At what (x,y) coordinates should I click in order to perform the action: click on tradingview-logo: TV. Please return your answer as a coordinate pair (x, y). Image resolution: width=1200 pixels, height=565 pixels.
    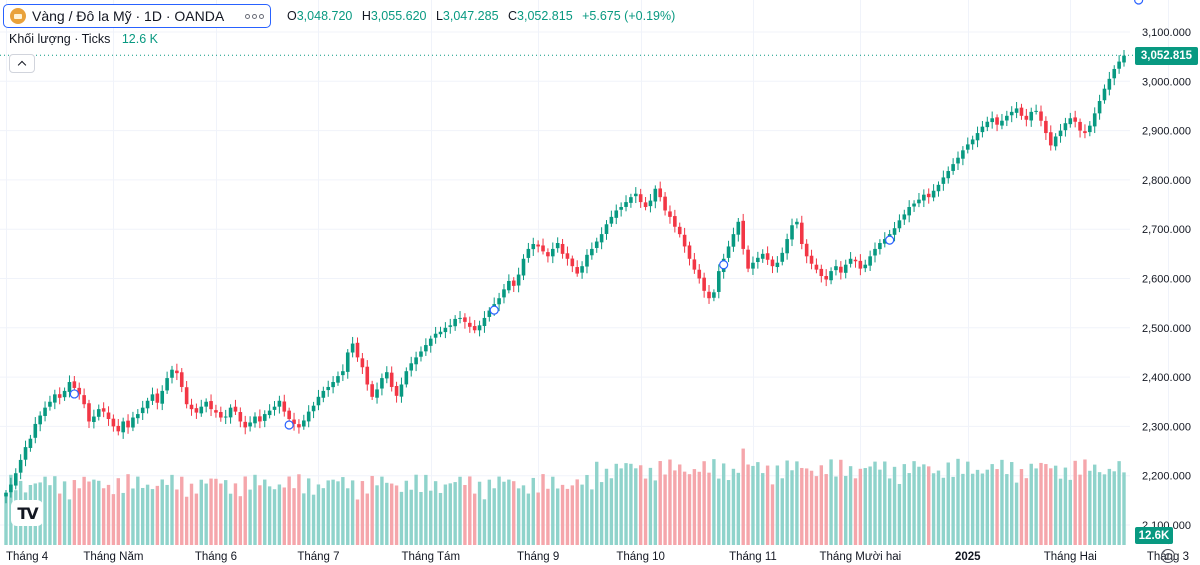
    Looking at the image, I should click on (27, 513).